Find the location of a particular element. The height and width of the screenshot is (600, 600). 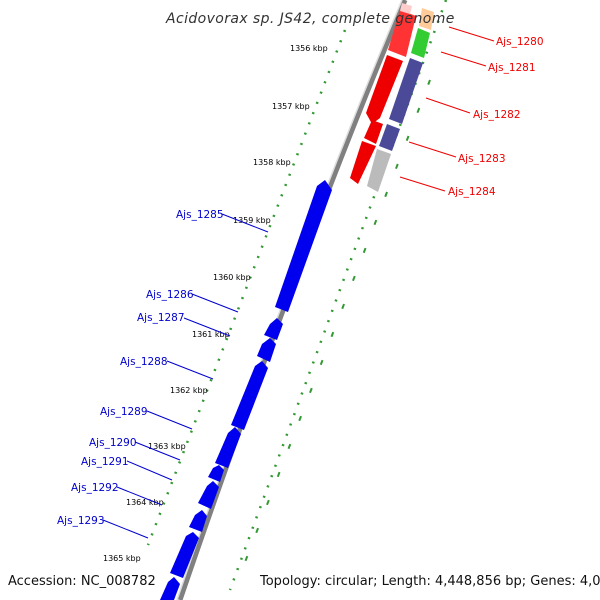

gene-label-ajs-1290: Ajs_1290 is located at coordinates (113, 443).